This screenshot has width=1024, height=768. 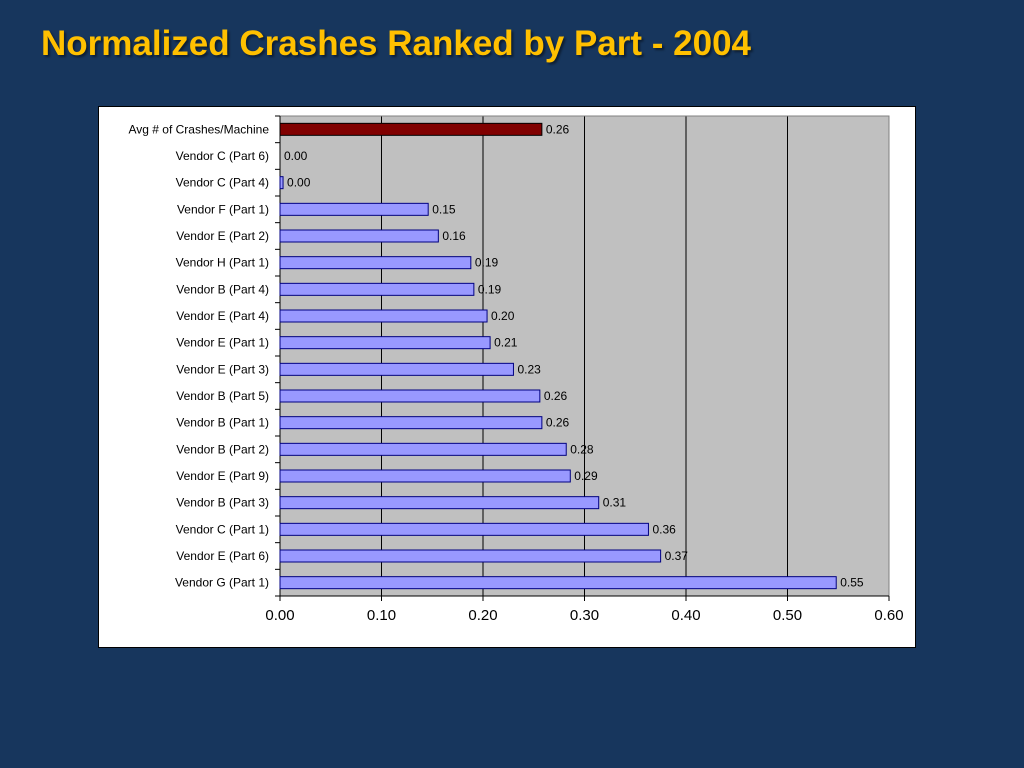 What do you see at coordinates (222, 236) in the screenshot?
I see `category-label: Vendor E (Part 2)` at bounding box center [222, 236].